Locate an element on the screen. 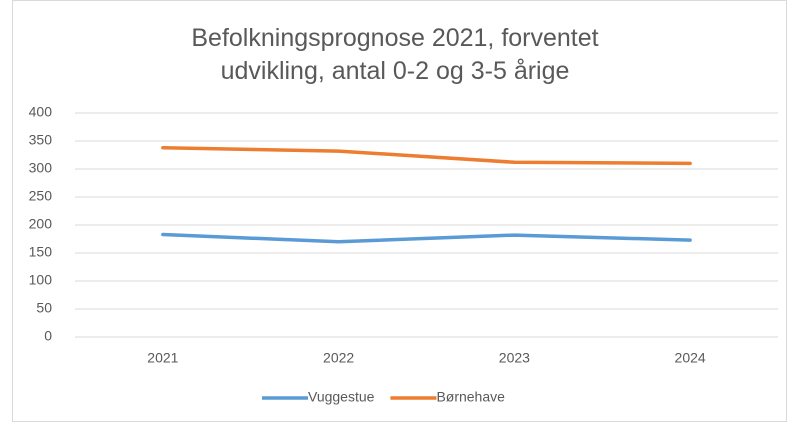  y-tick-label: 50 is located at coordinates (44, 308).